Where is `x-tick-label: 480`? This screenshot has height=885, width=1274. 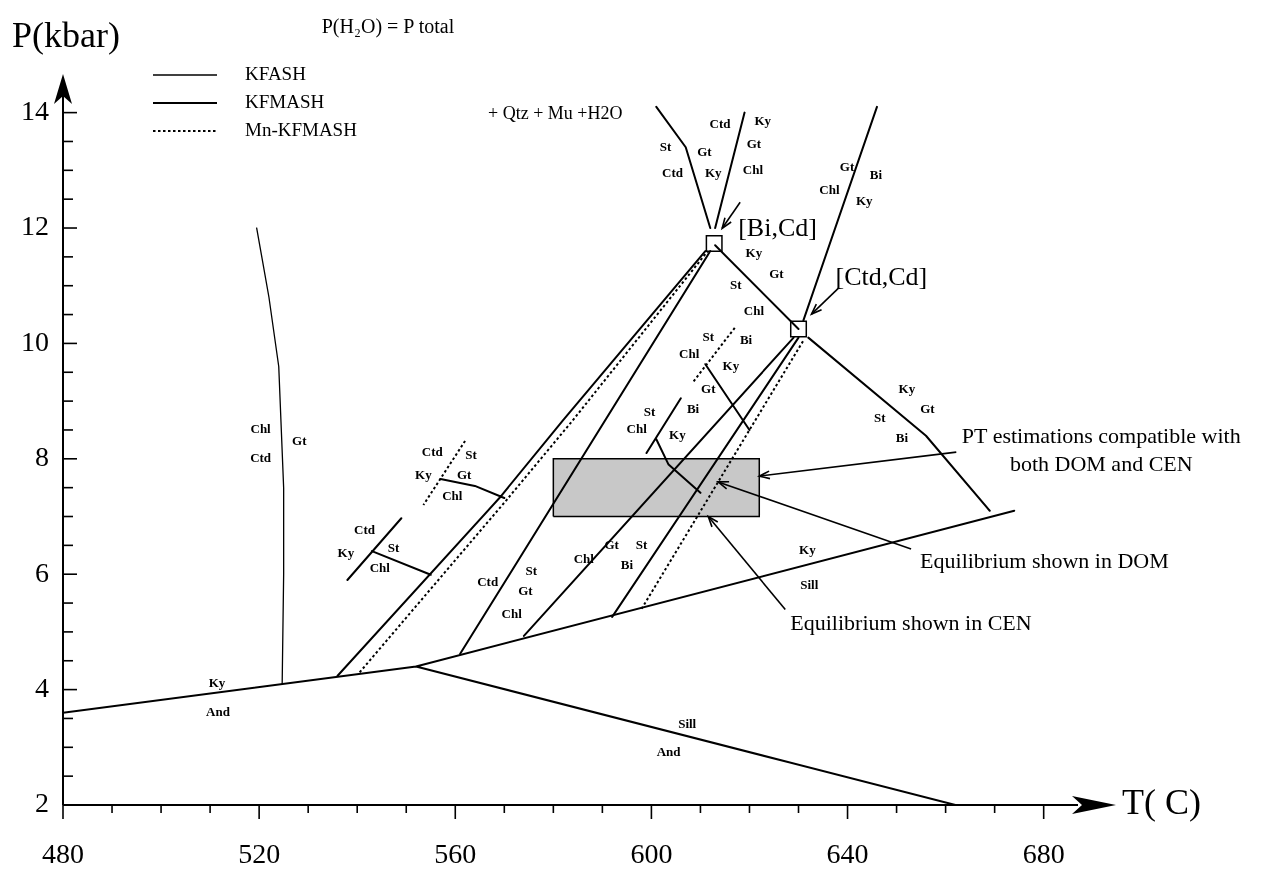
x-tick-label: 480 is located at coordinates (63, 854).